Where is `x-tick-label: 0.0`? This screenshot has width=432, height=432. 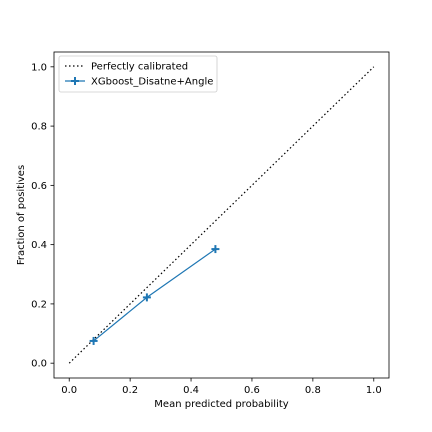 x-tick-label: 0.0 is located at coordinates (69, 390).